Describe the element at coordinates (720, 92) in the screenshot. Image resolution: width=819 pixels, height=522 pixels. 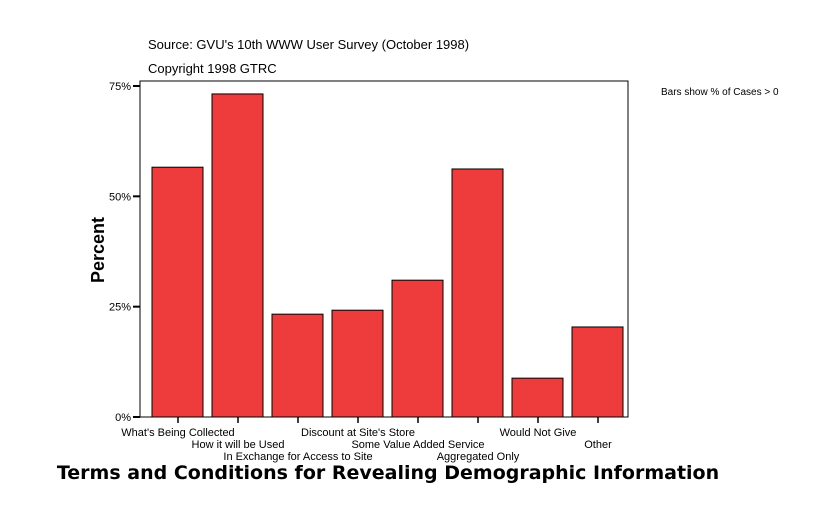
I see `chart-note: Bars show % of Cases > 0` at that location.